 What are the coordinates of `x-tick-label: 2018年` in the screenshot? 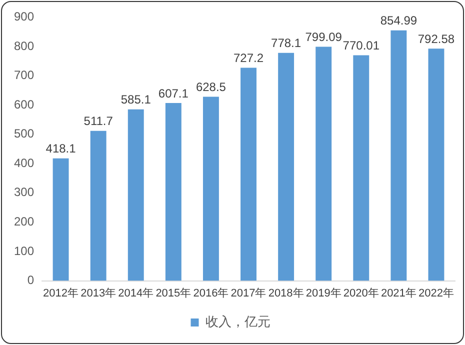 It's located at (286, 293).